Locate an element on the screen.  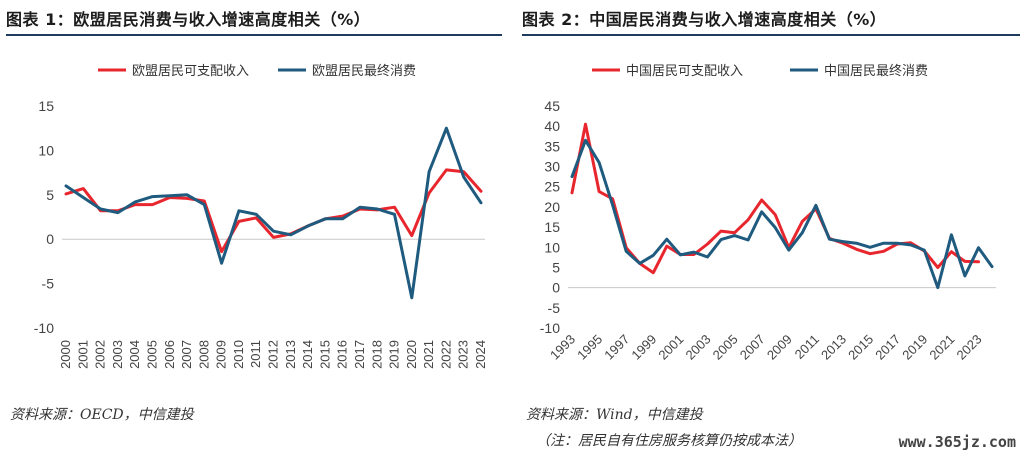
x-tick-label: 2004 is located at coordinates (134, 354).